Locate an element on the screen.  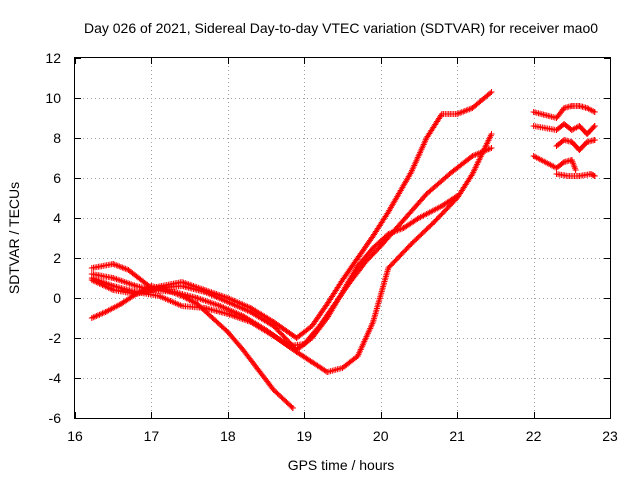
series-6-markers is located at coordinates (565, 112).